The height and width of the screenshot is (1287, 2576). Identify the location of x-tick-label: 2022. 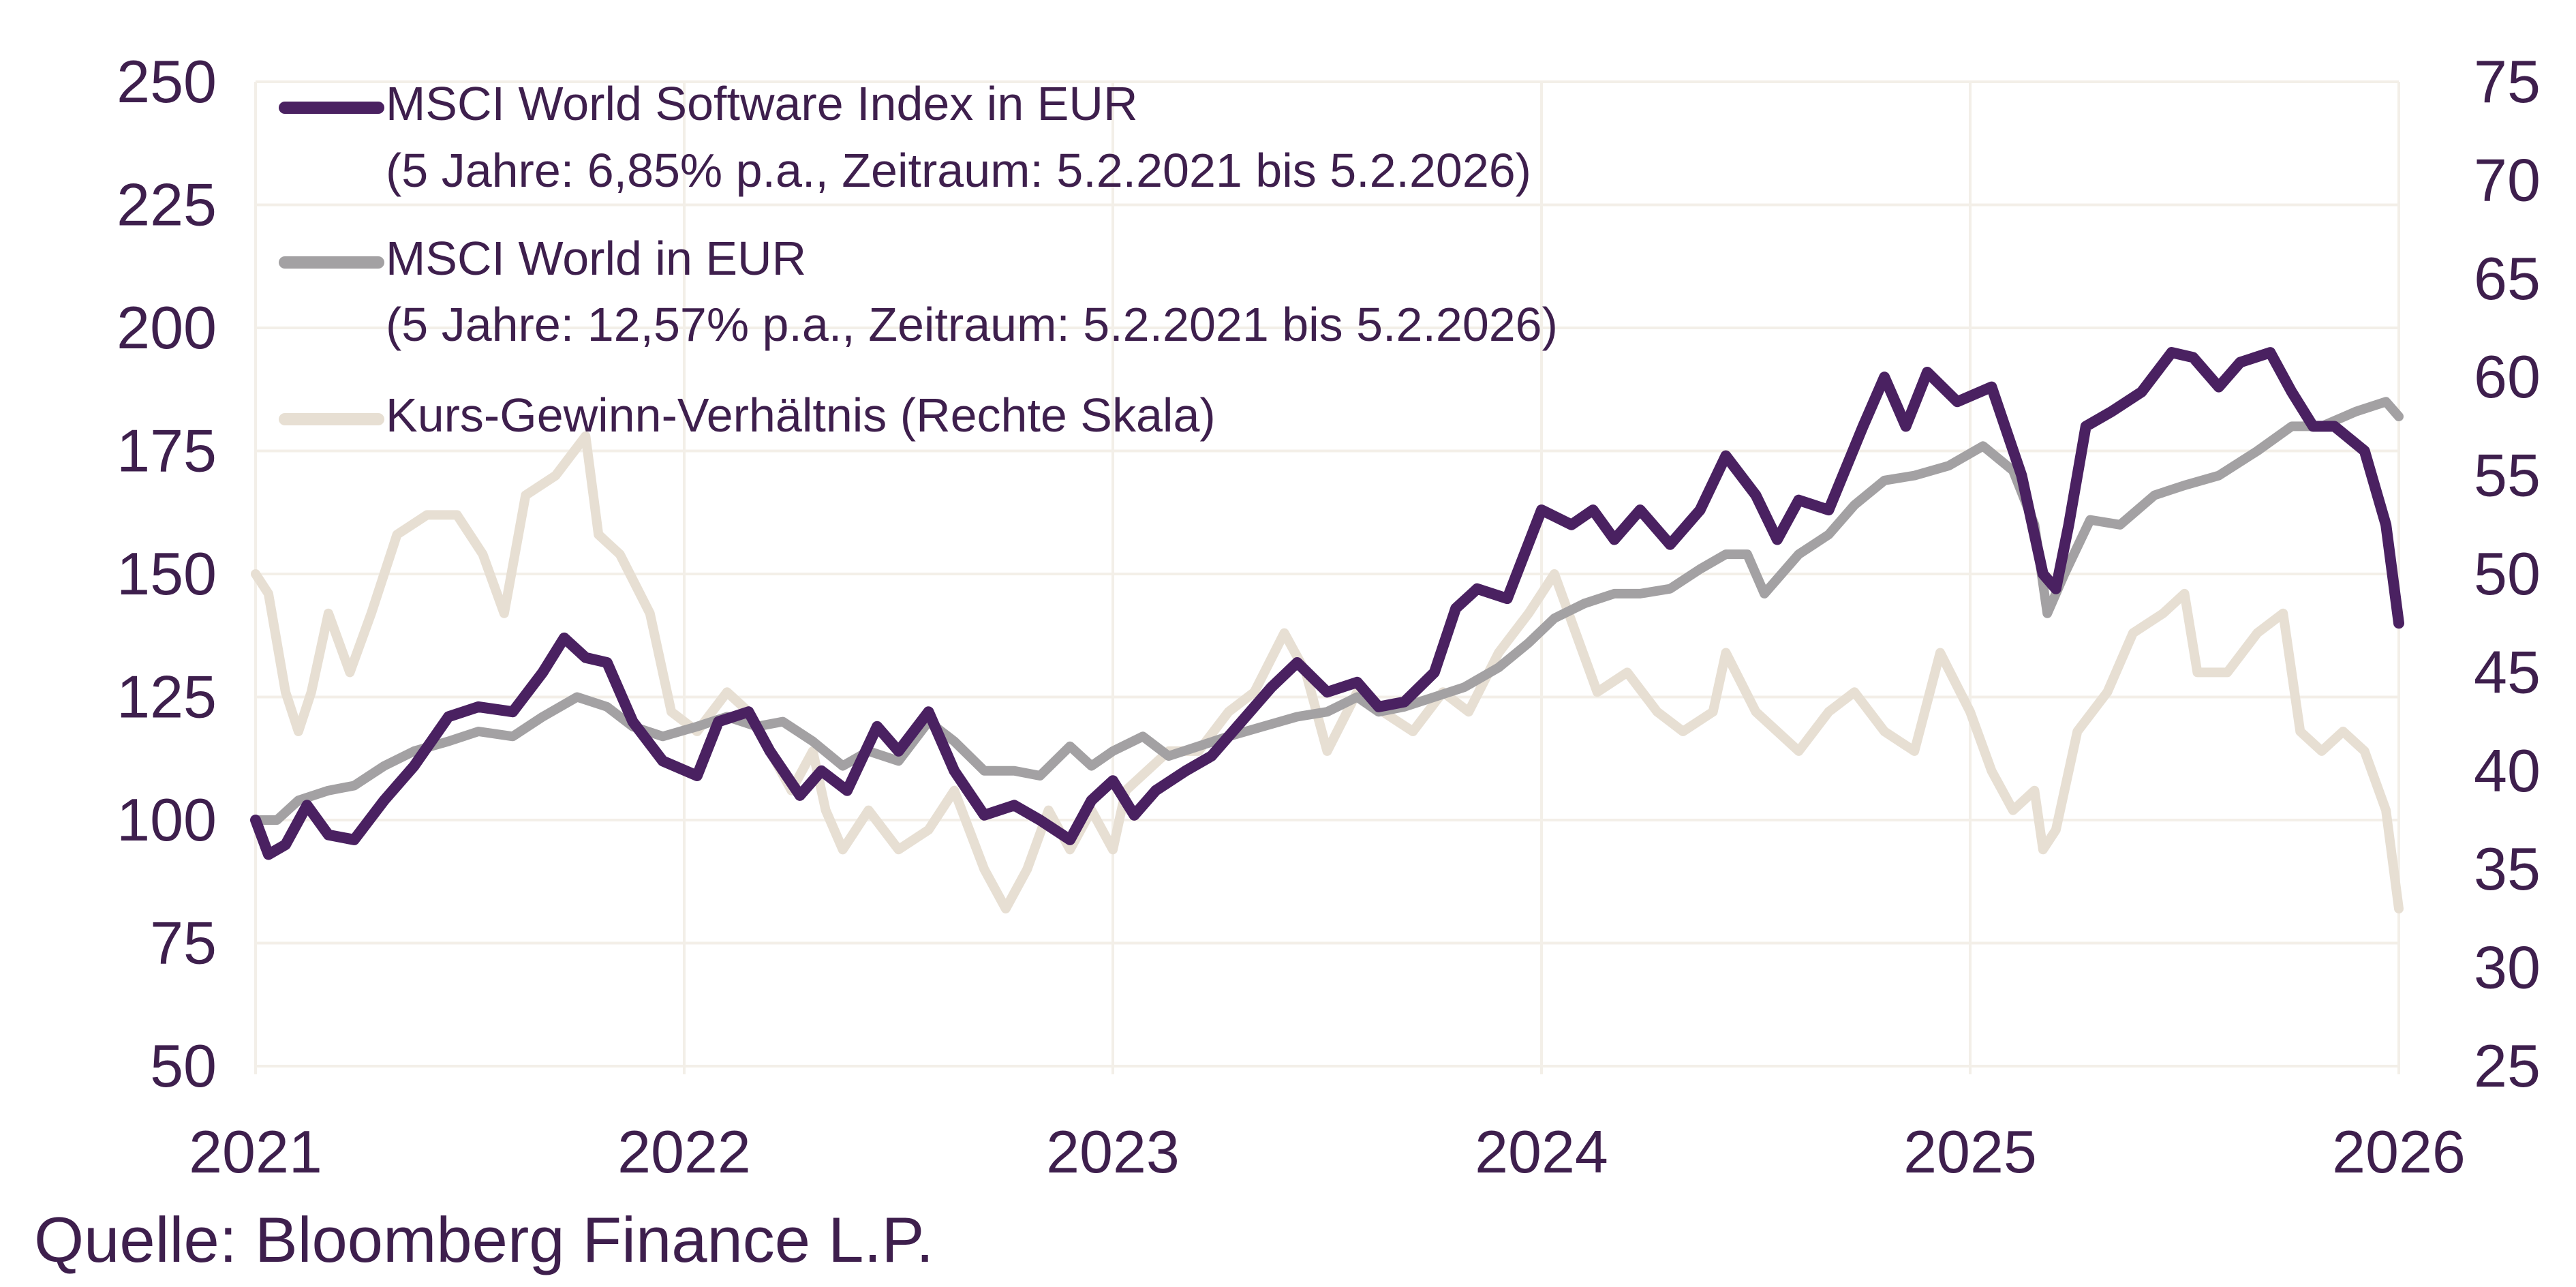
(684, 1151).